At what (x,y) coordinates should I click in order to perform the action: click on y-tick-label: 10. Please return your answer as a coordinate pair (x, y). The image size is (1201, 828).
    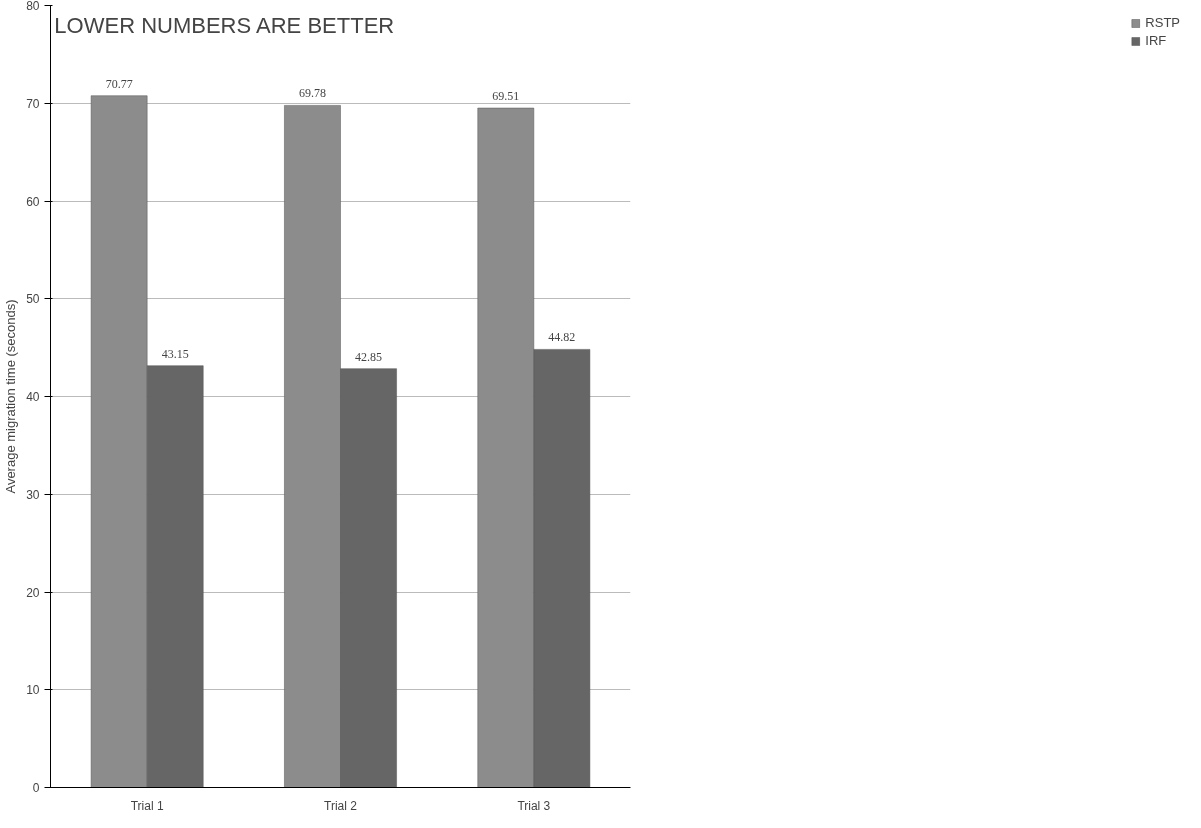
    Looking at the image, I should click on (33, 690).